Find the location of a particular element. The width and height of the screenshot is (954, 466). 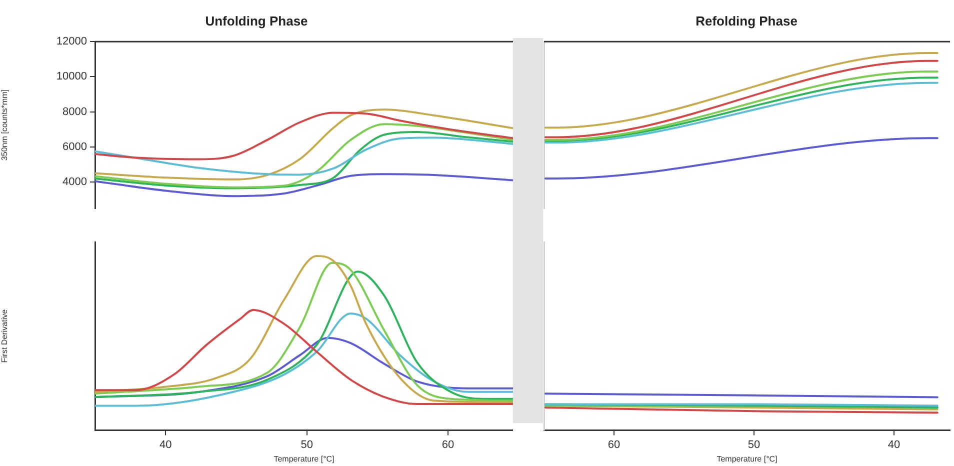

y-tick-label: 4000 is located at coordinates (74, 182).